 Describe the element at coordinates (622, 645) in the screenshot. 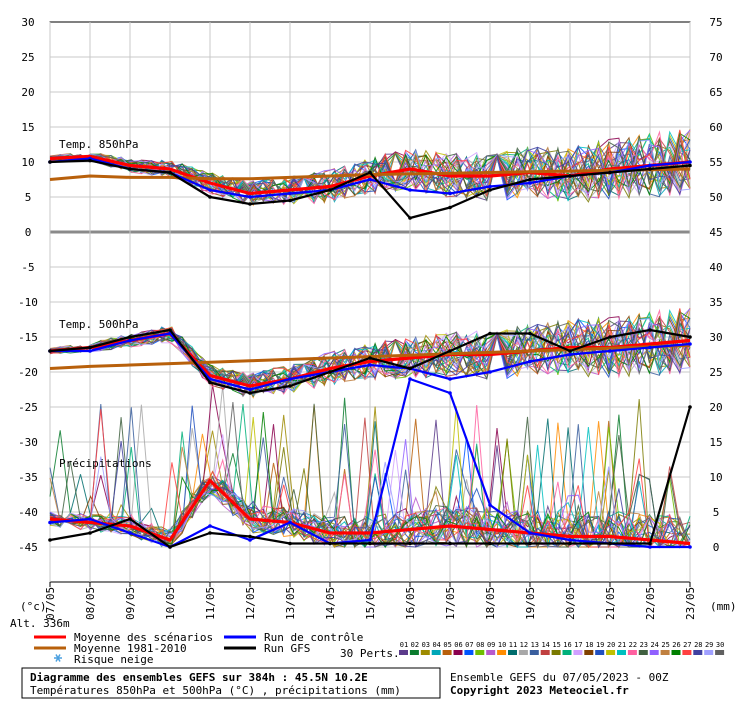

I see `pert-number-label: 21` at that location.